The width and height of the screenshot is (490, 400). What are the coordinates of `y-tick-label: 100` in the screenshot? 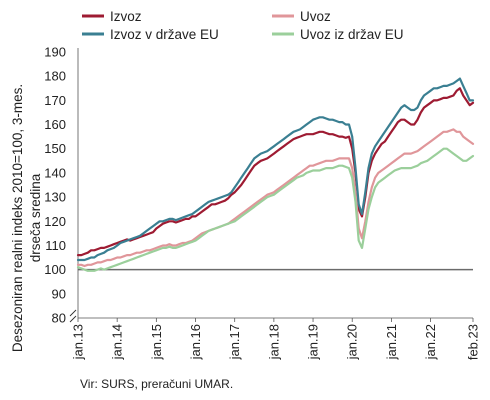 It's located at (55, 269).